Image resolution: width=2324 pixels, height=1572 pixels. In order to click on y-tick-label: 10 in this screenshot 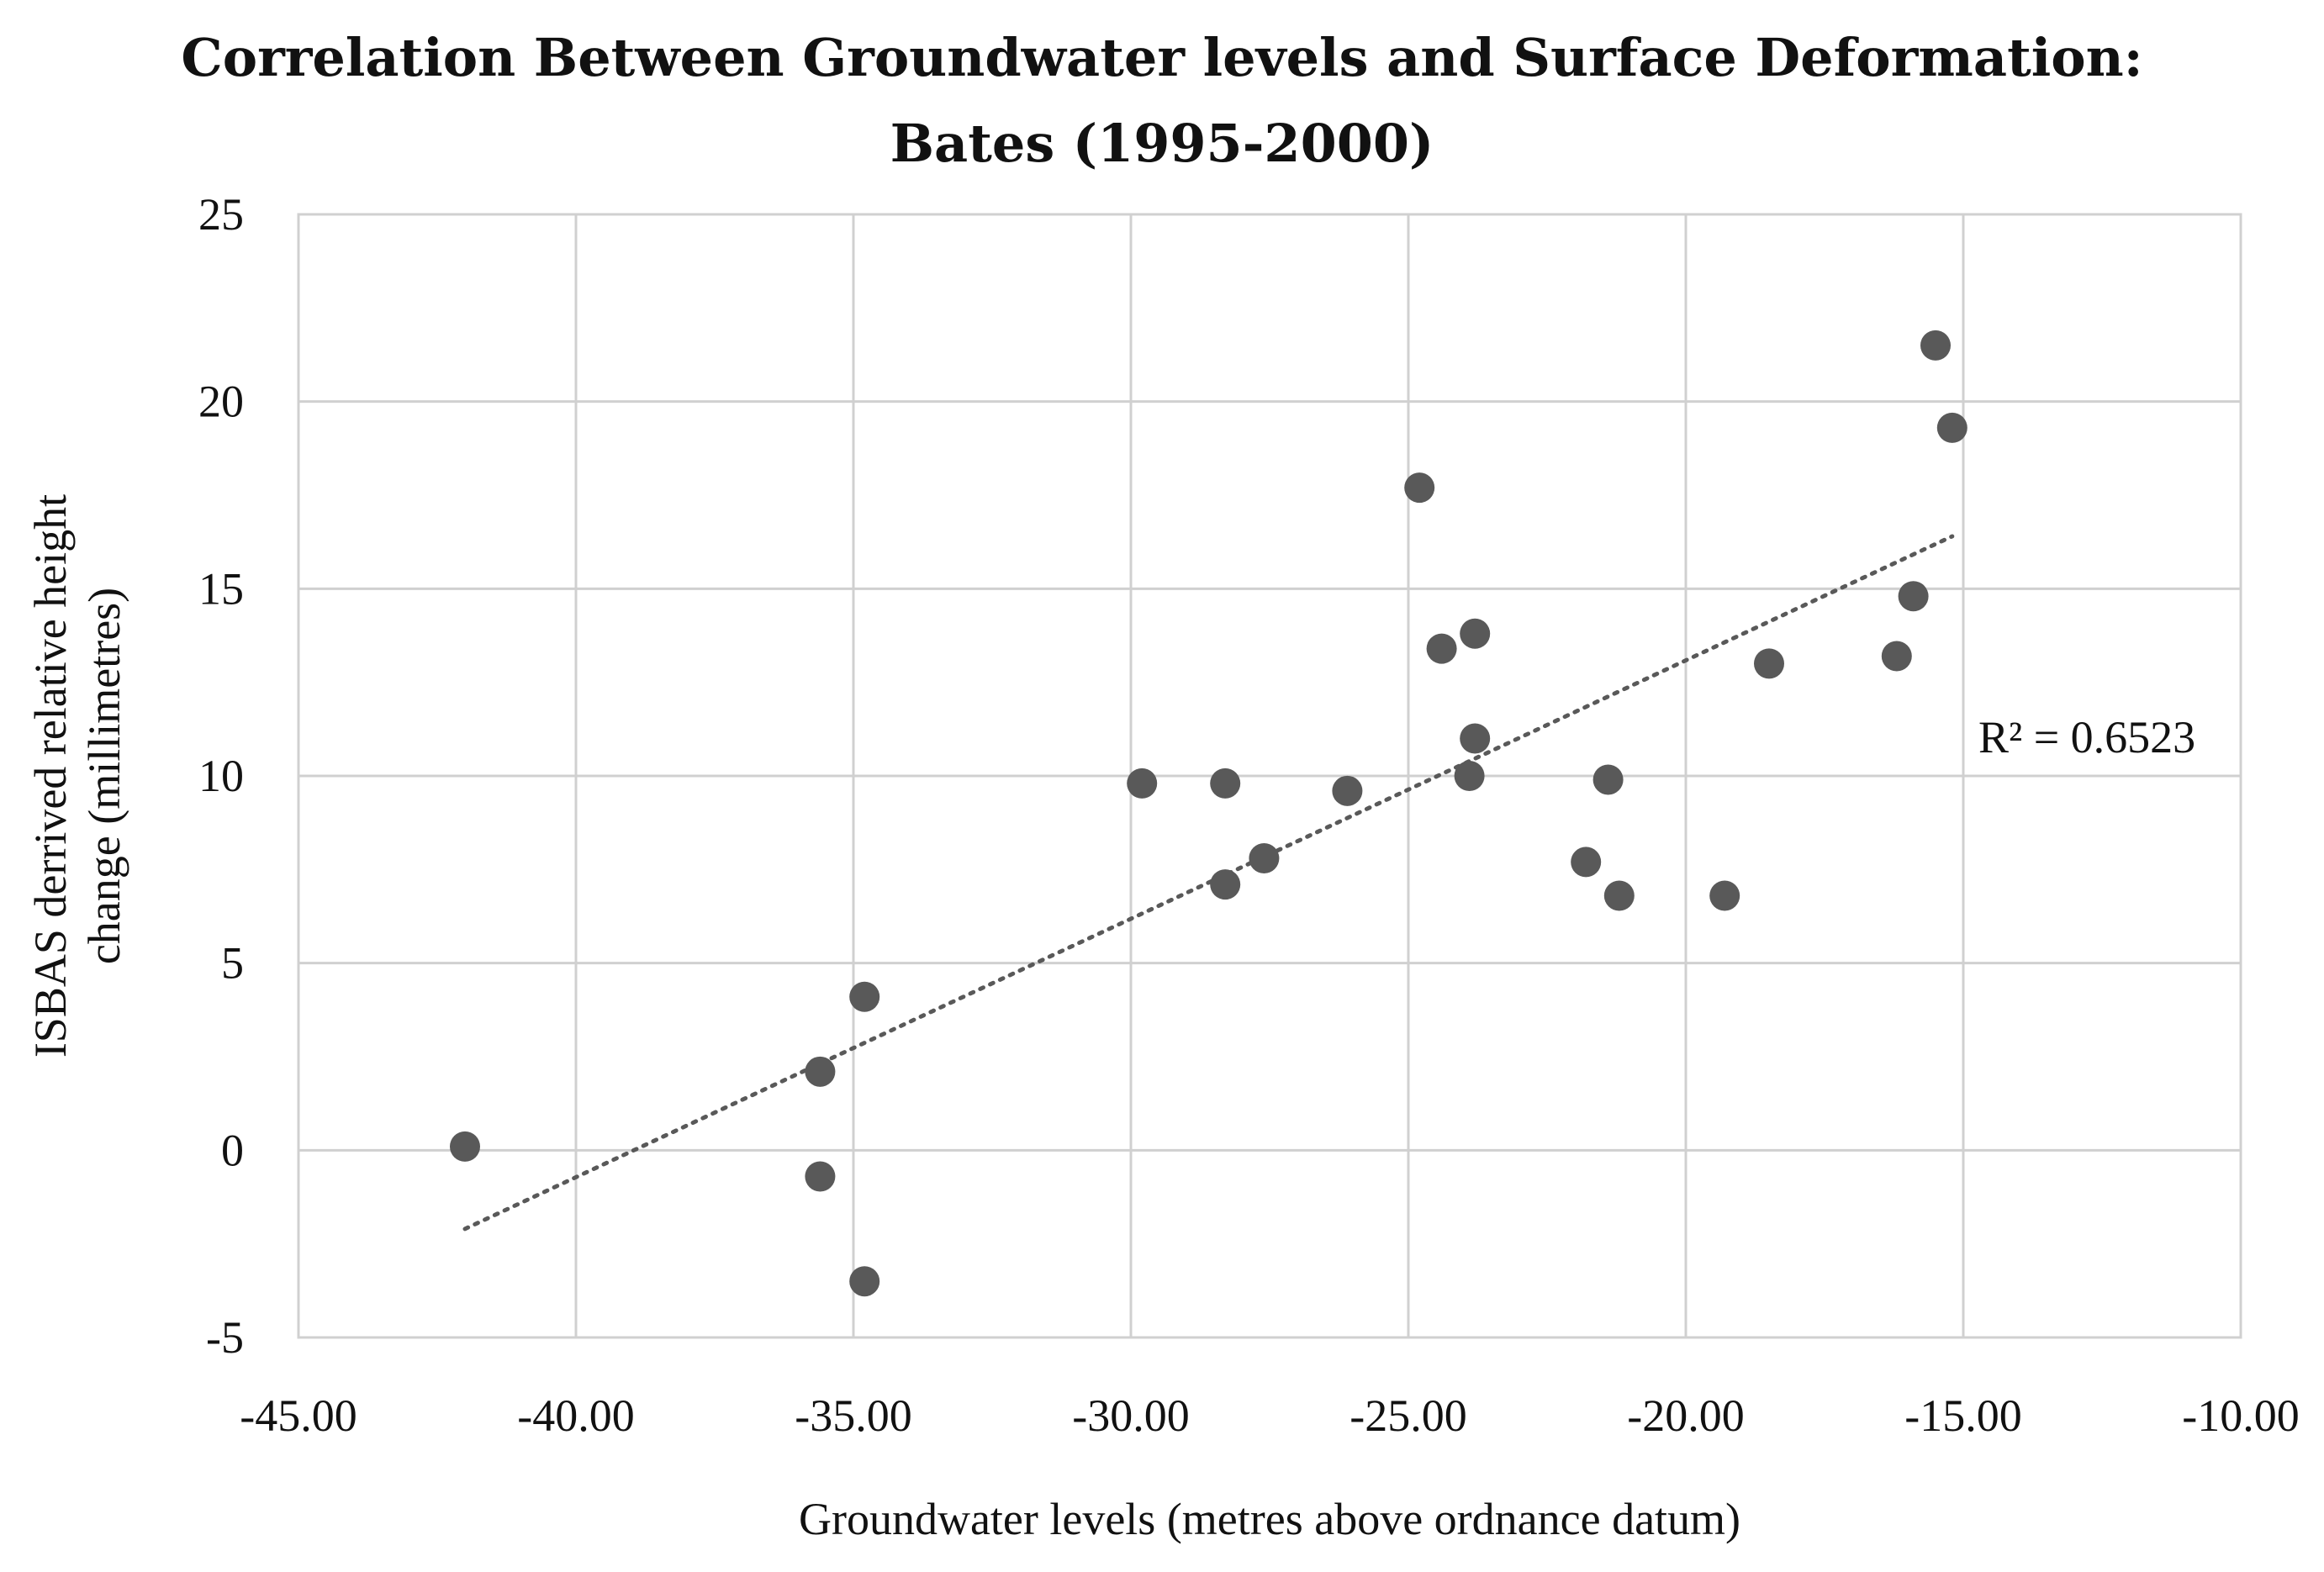, I will do `click(221, 776)`.